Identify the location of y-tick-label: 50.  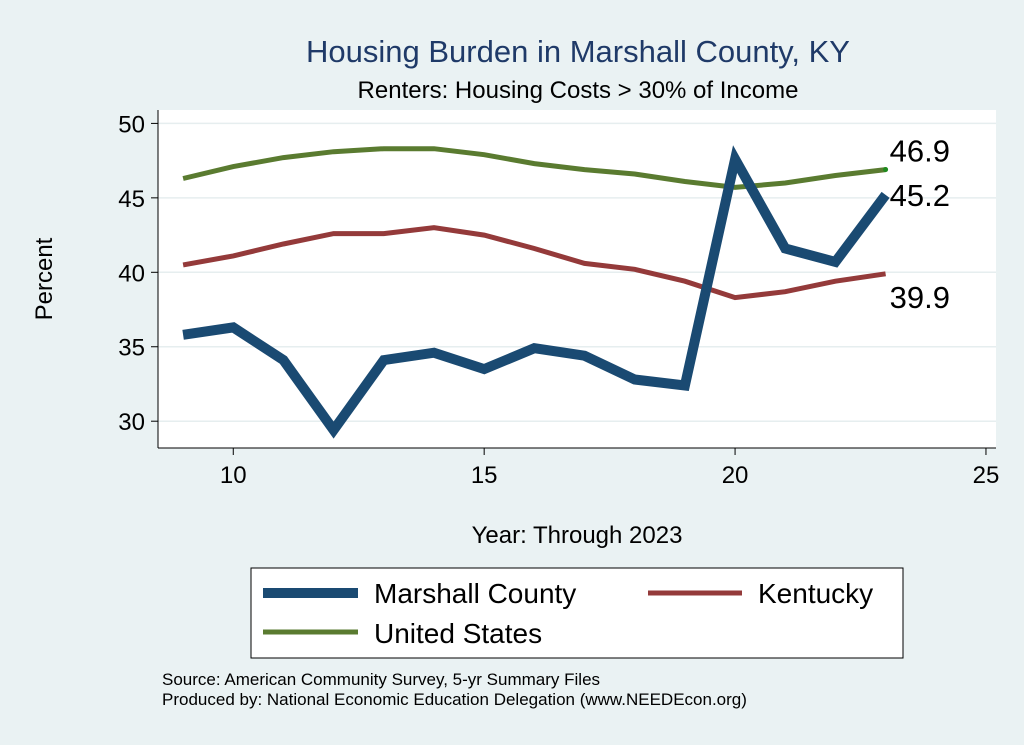
(131, 124).